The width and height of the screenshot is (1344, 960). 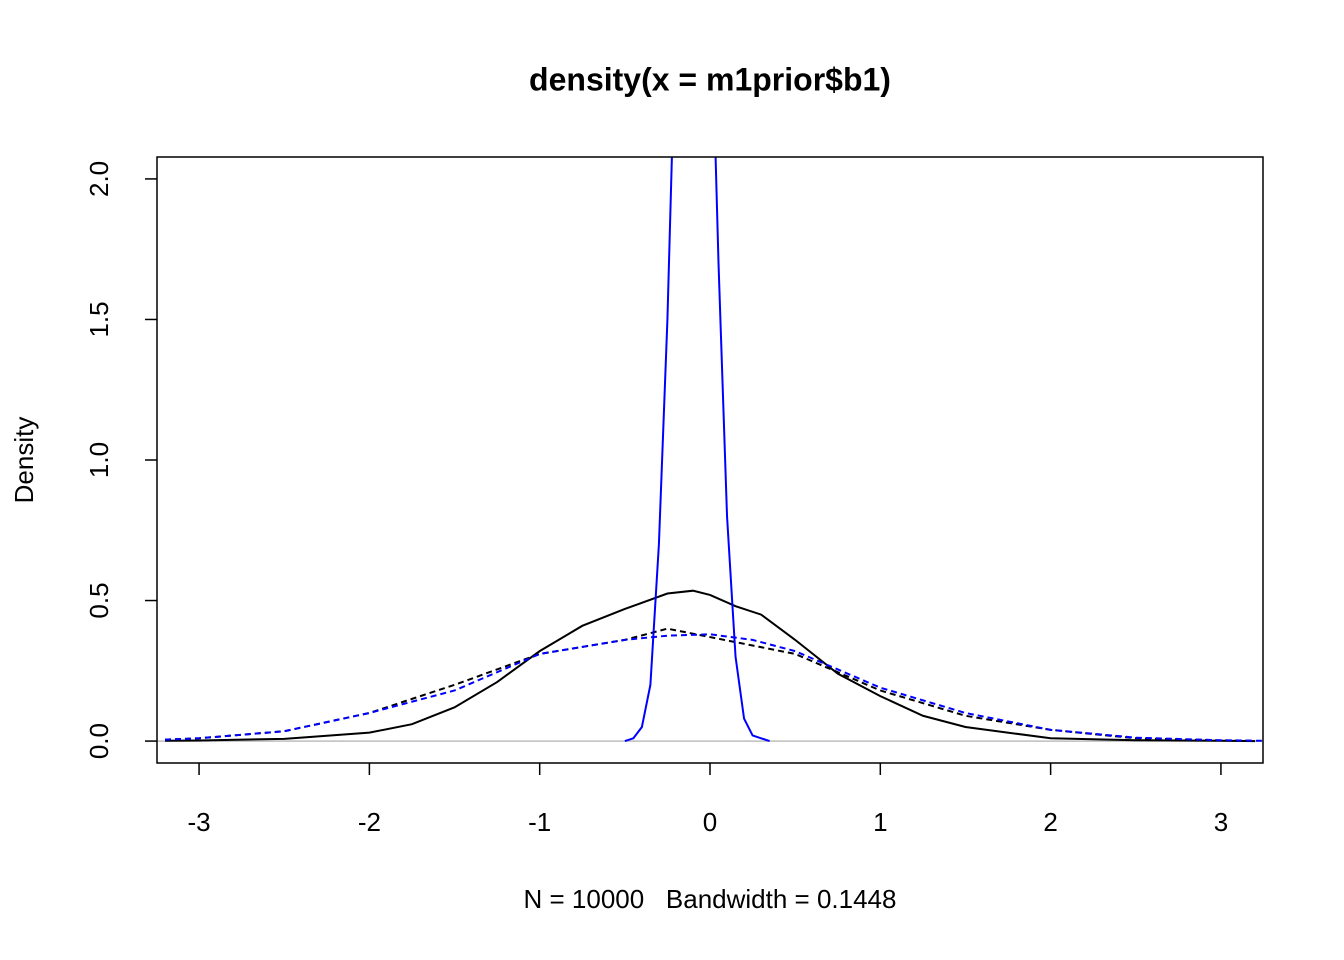 I want to click on x-tick-label: -2, so click(x=369, y=822).